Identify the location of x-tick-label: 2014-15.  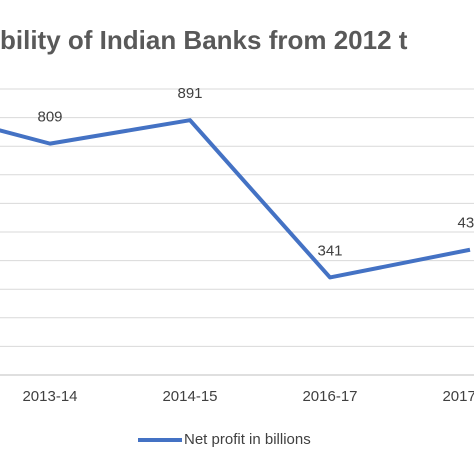
(189, 396).